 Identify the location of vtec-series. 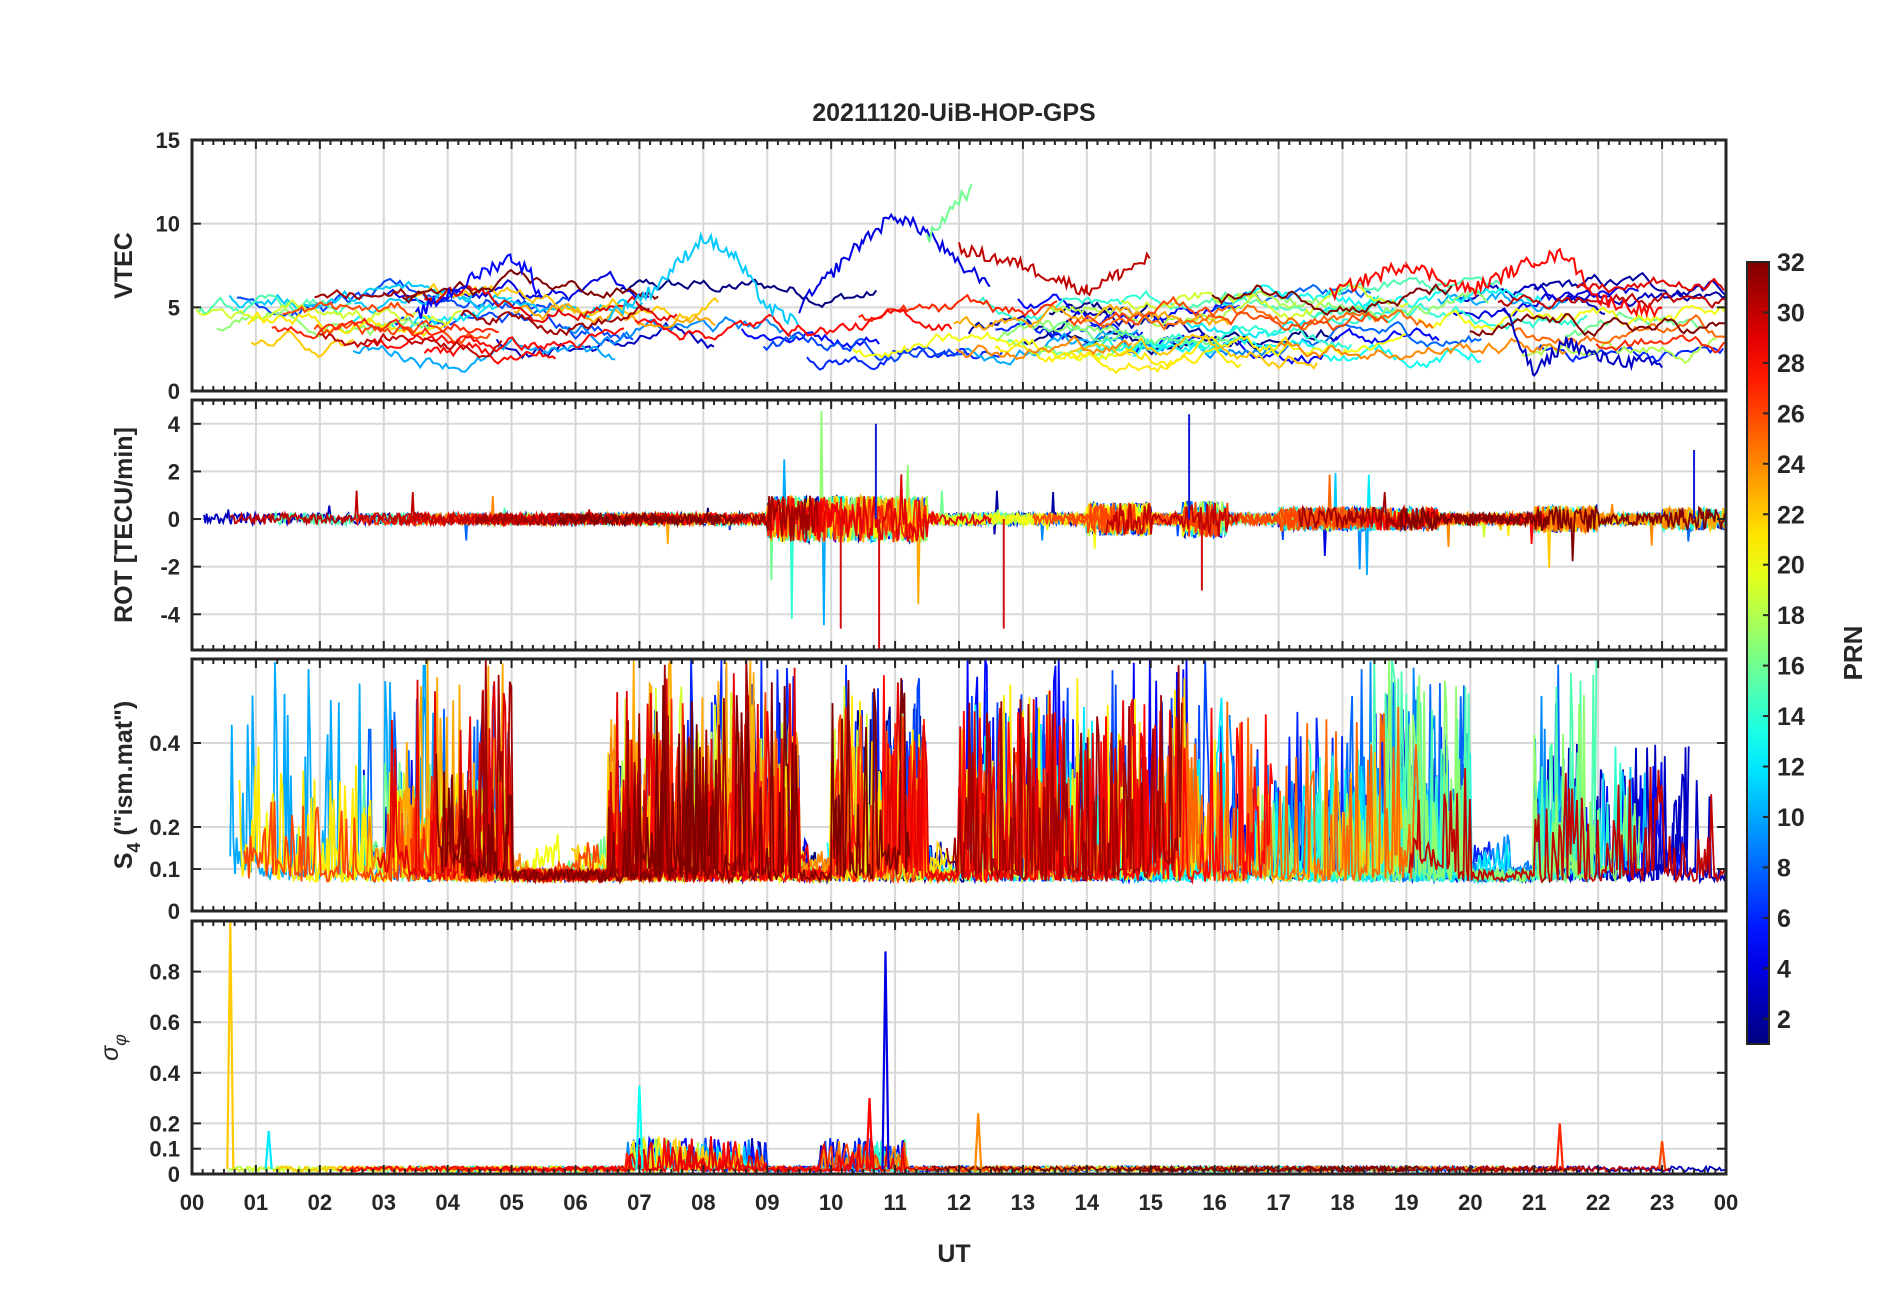
(960, 280).